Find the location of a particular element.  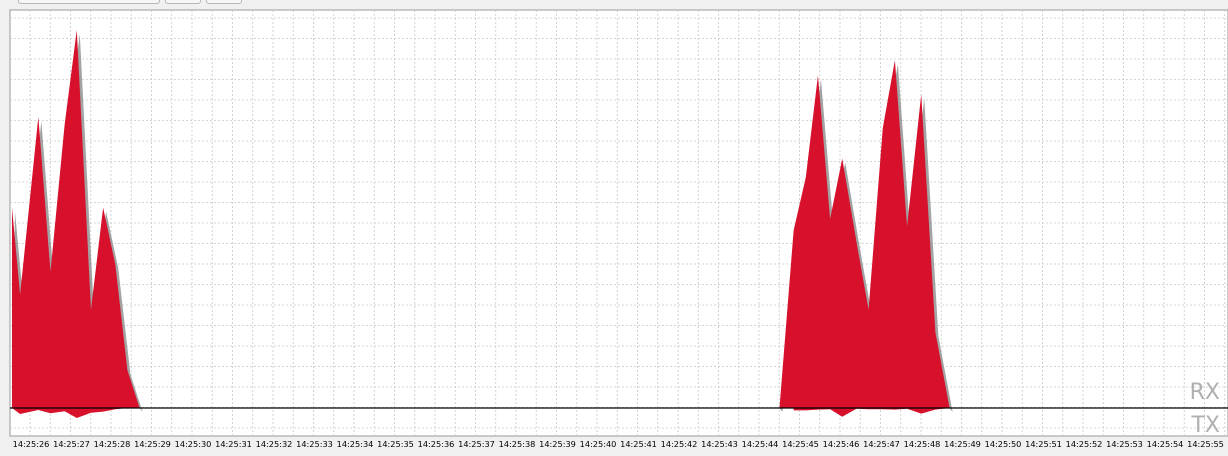

x-tick-label: 14:25:26 is located at coordinates (31, 444).